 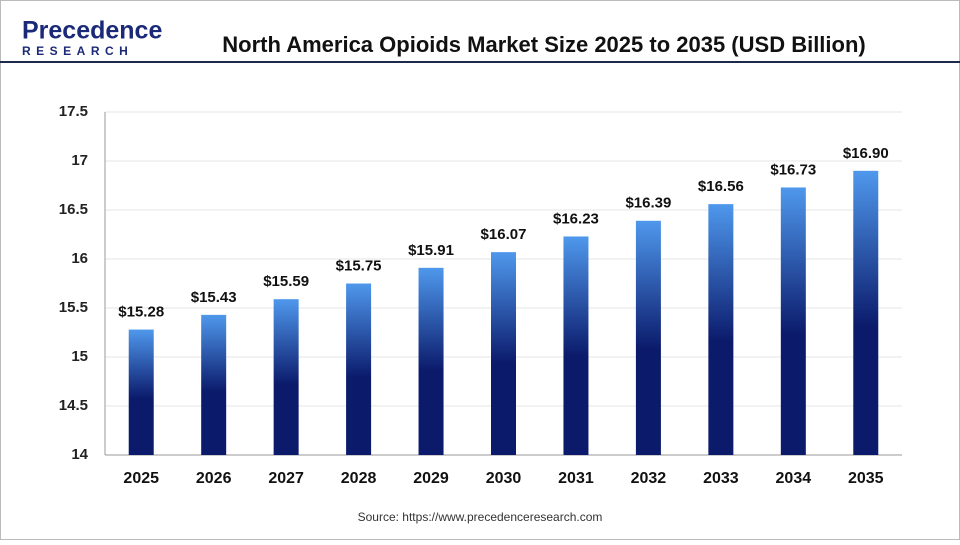 What do you see at coordinates (286, 281) in the screenshot?
I see `value-label: $15.59` at bounding box center [286, 281].